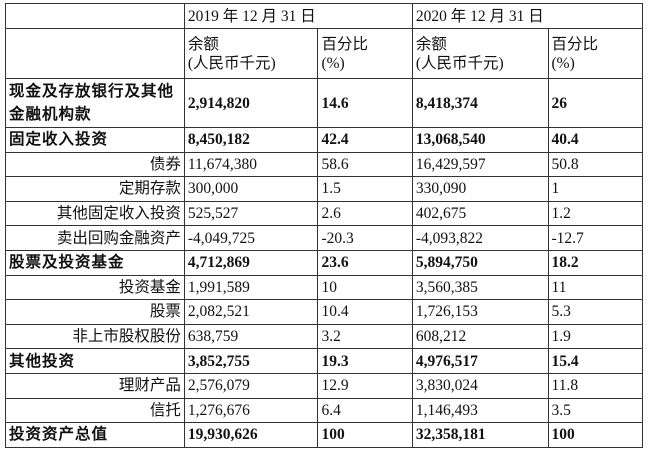  I want to click on row-label: 现金及存放银行及其他金融机构款, so click(95, 103).